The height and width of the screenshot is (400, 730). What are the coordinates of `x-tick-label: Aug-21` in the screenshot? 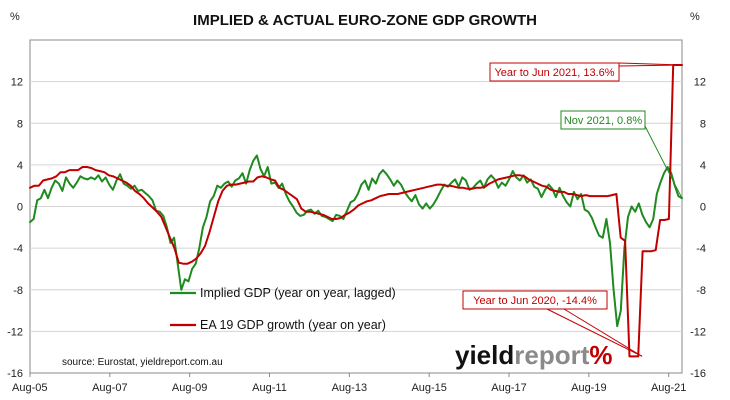 It's located at (668, 388).